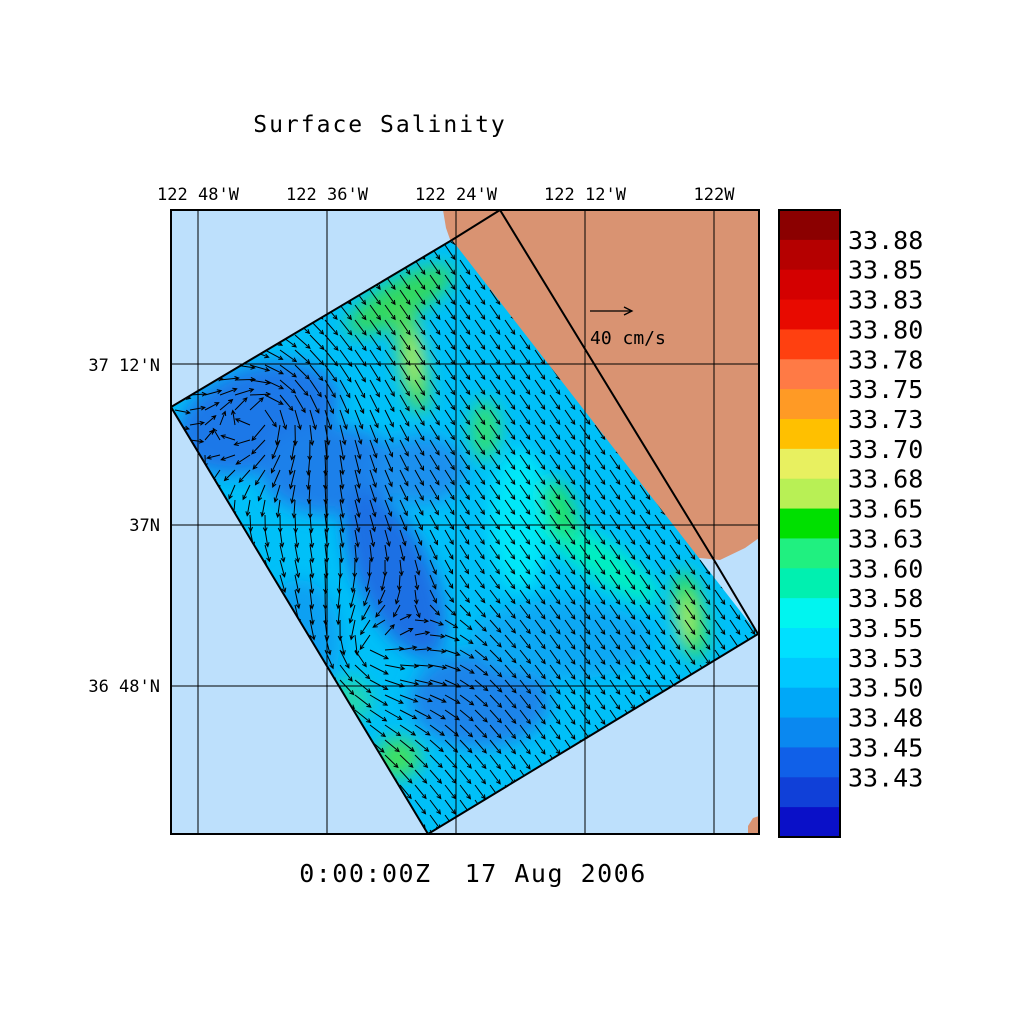 Image resolution: width=1024 pixels, height=1024 pixels. I want to click on colorbar-tick-label: 33.63, so click(885, 538).